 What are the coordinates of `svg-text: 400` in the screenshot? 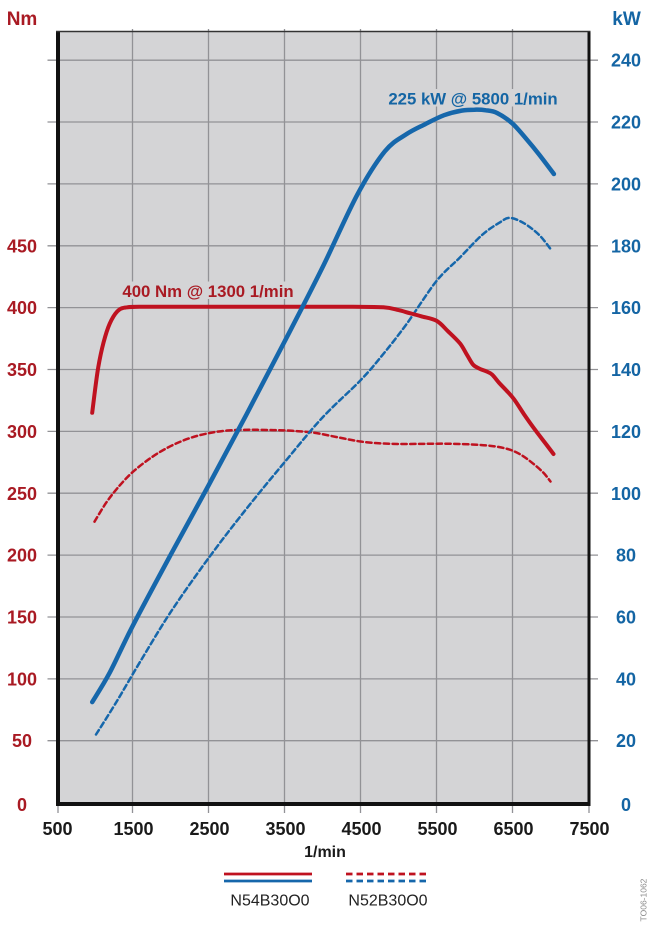 It's located at (22, 308).